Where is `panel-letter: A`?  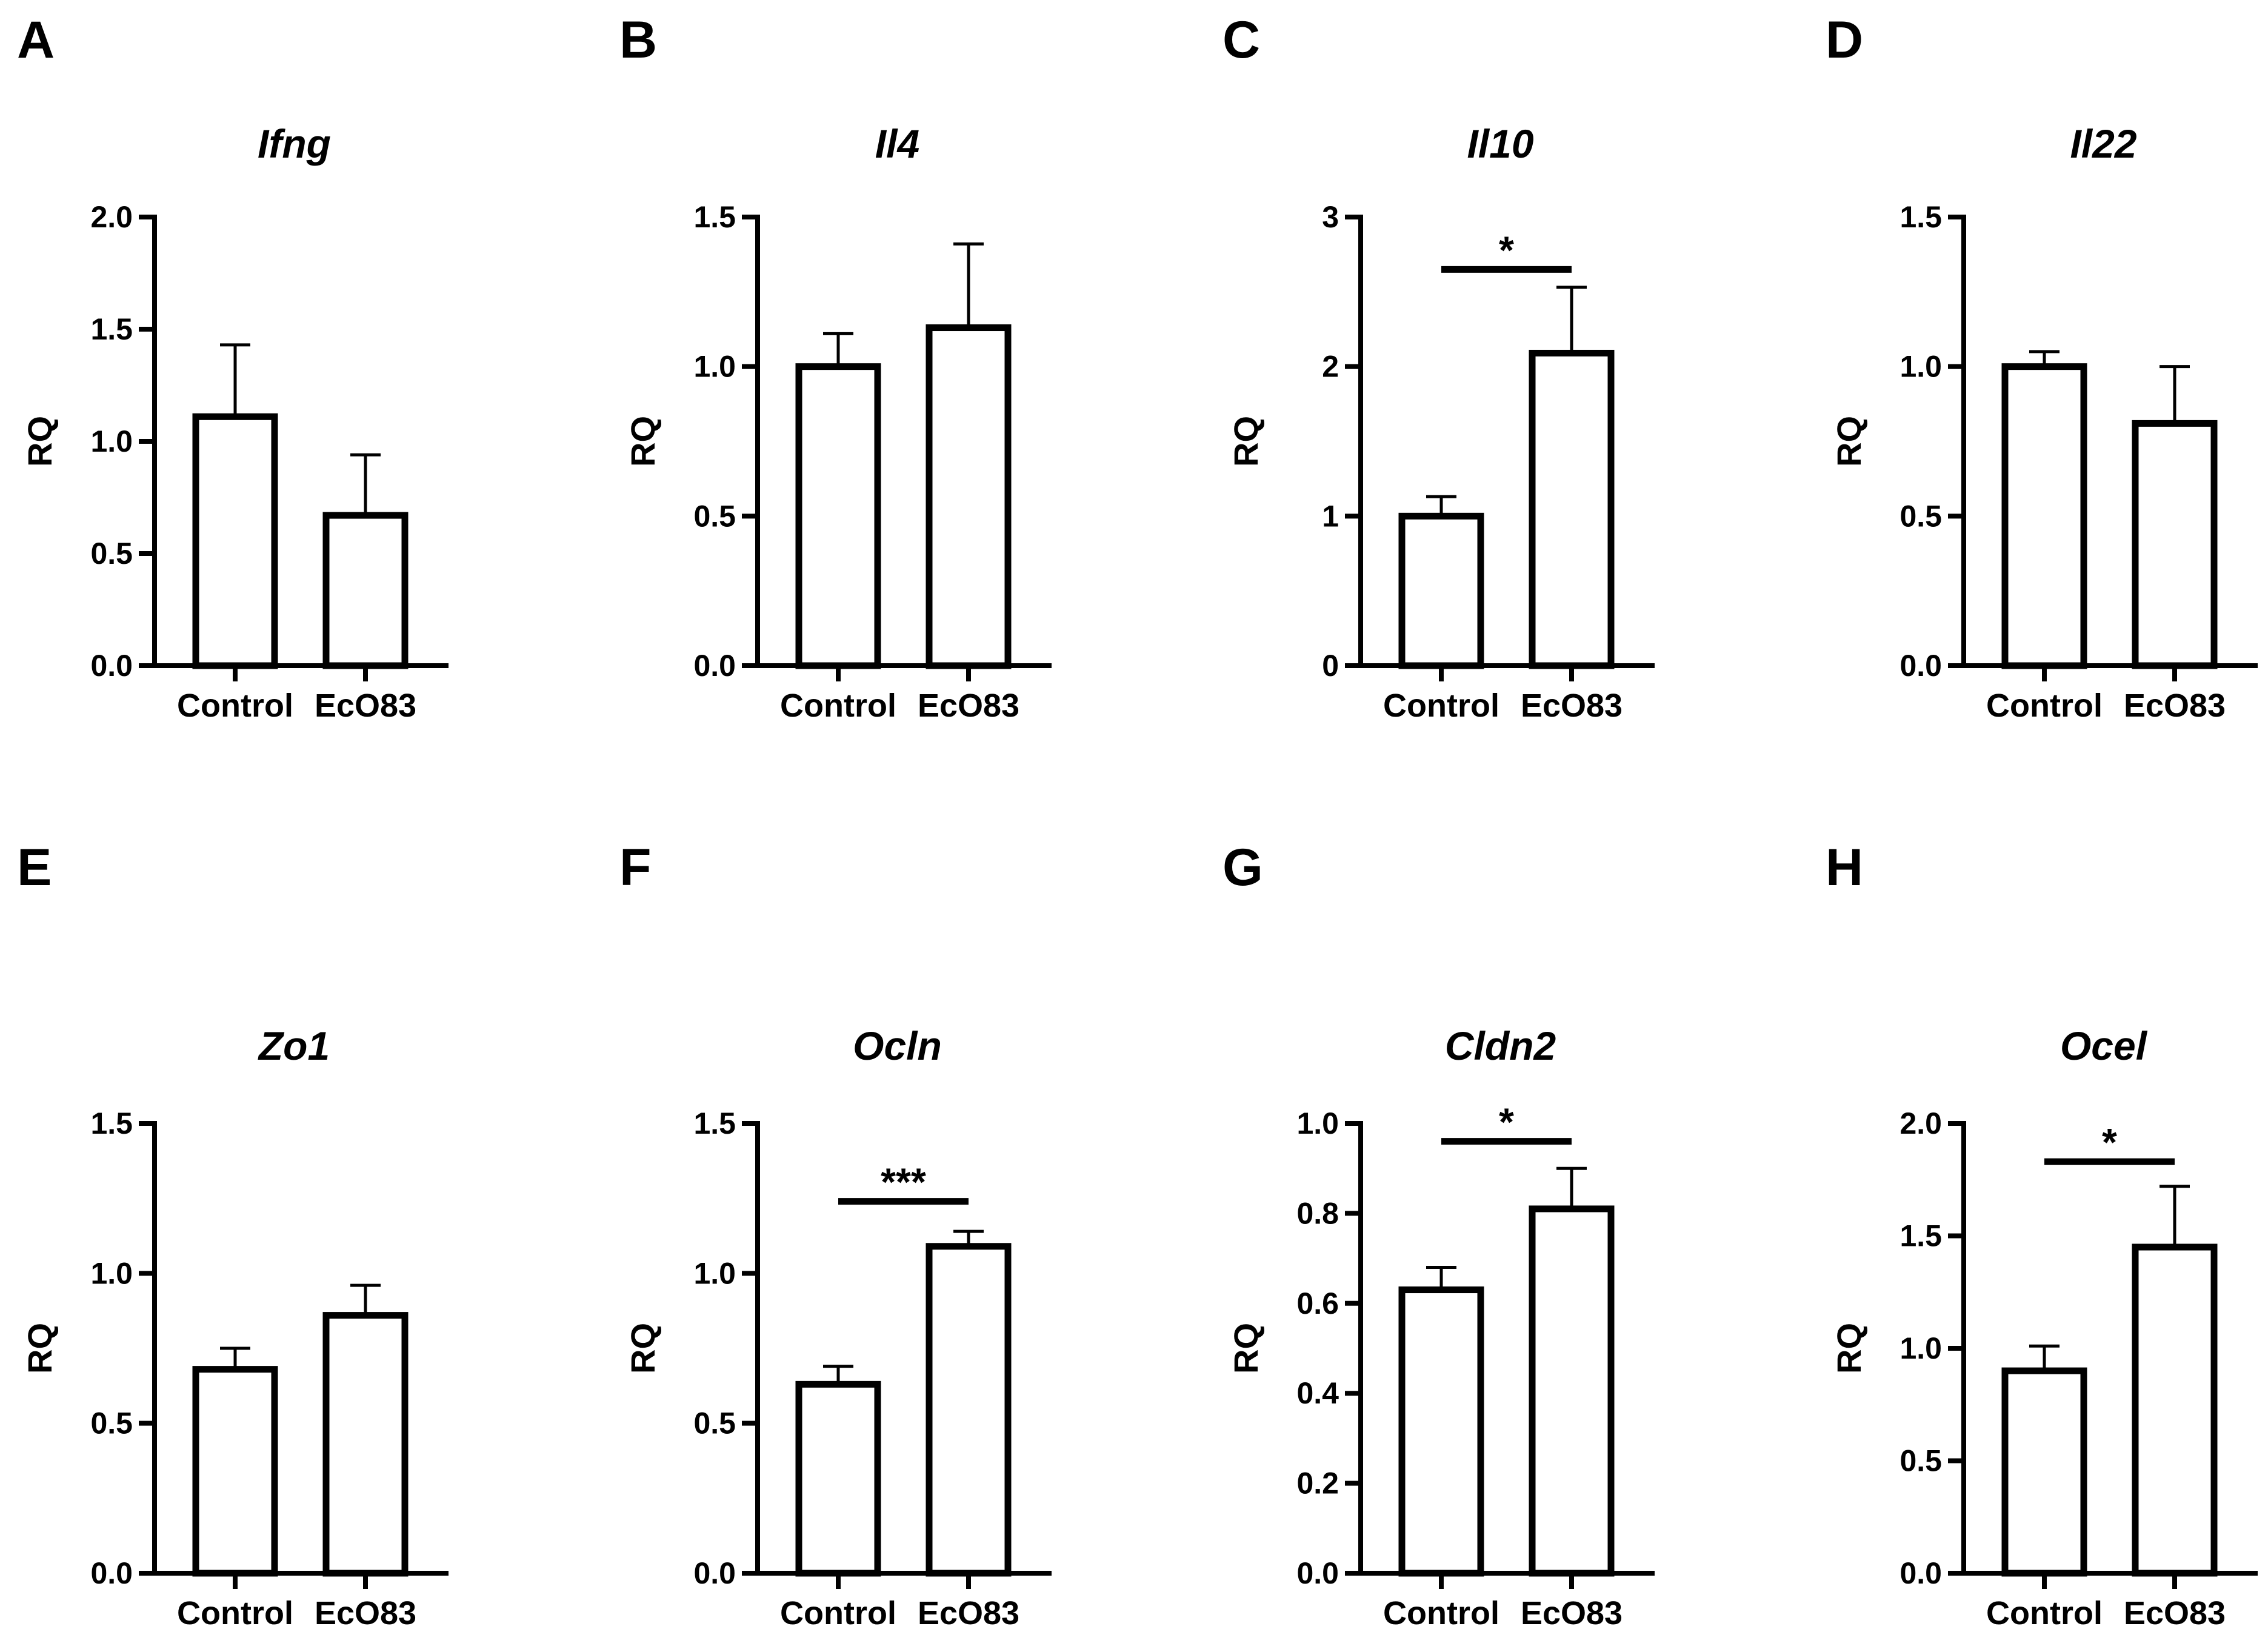
panel-letter: A is located at coordinates (36, 40).